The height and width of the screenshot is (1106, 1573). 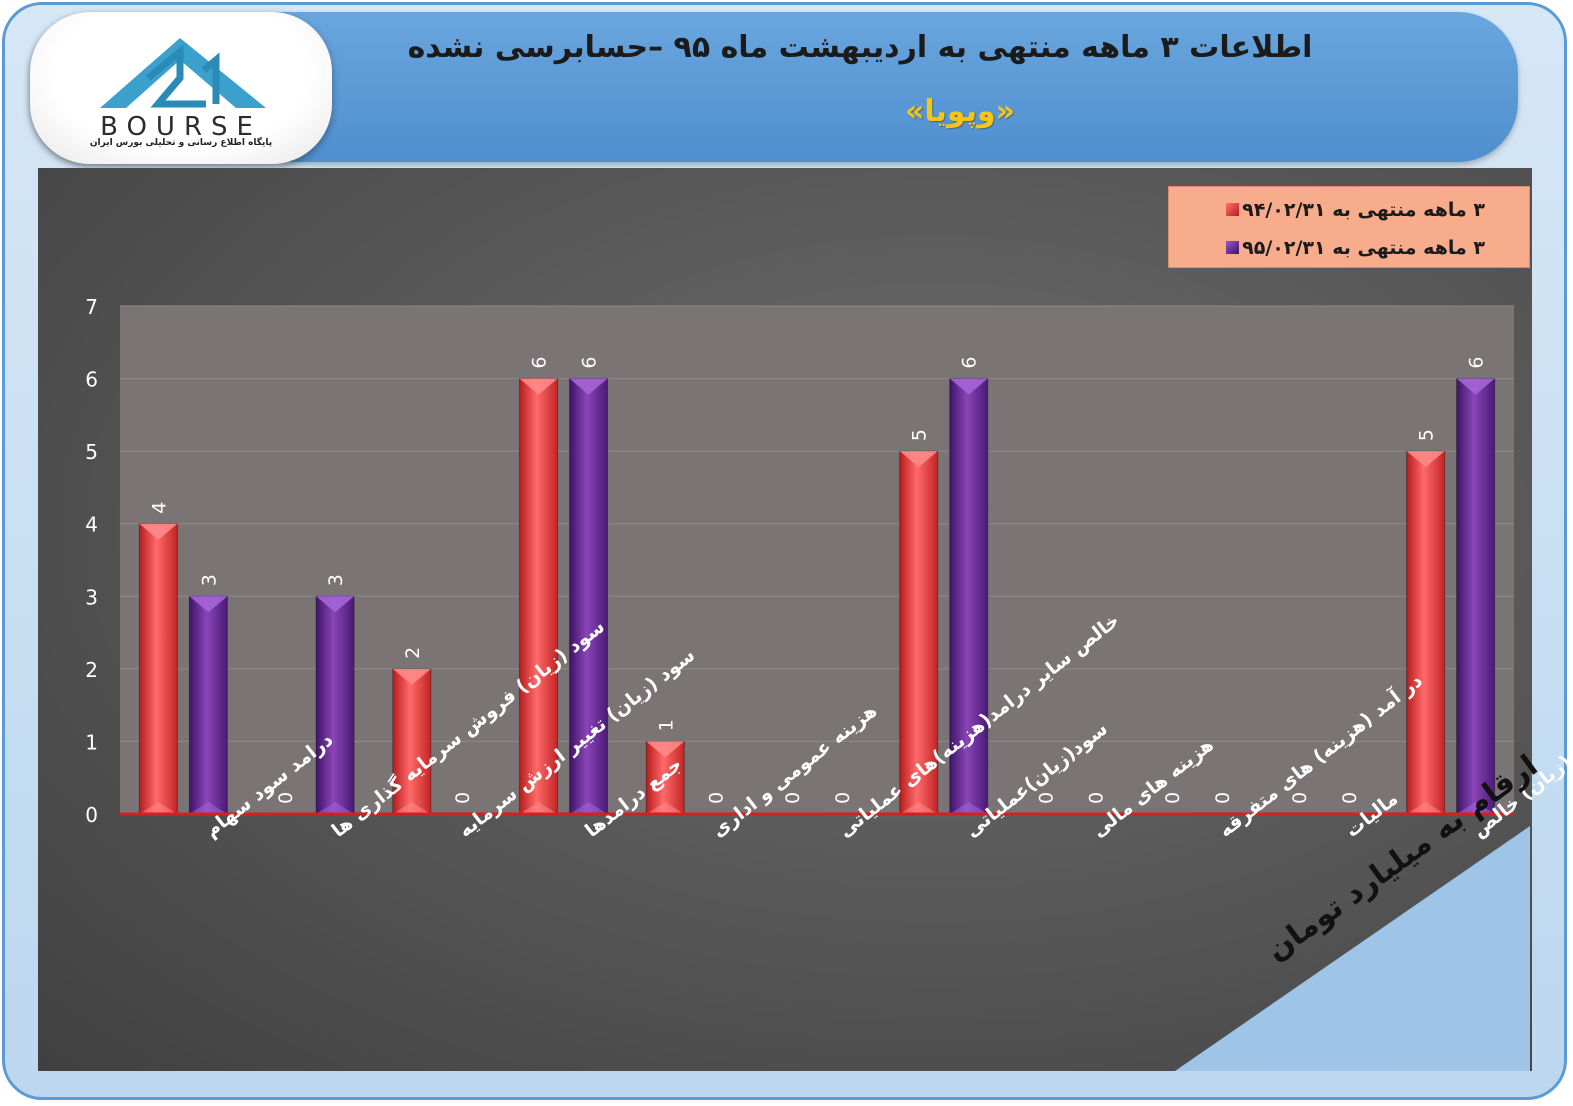 I want to click on y-tick-label: 6, so click(x=91, y=380).